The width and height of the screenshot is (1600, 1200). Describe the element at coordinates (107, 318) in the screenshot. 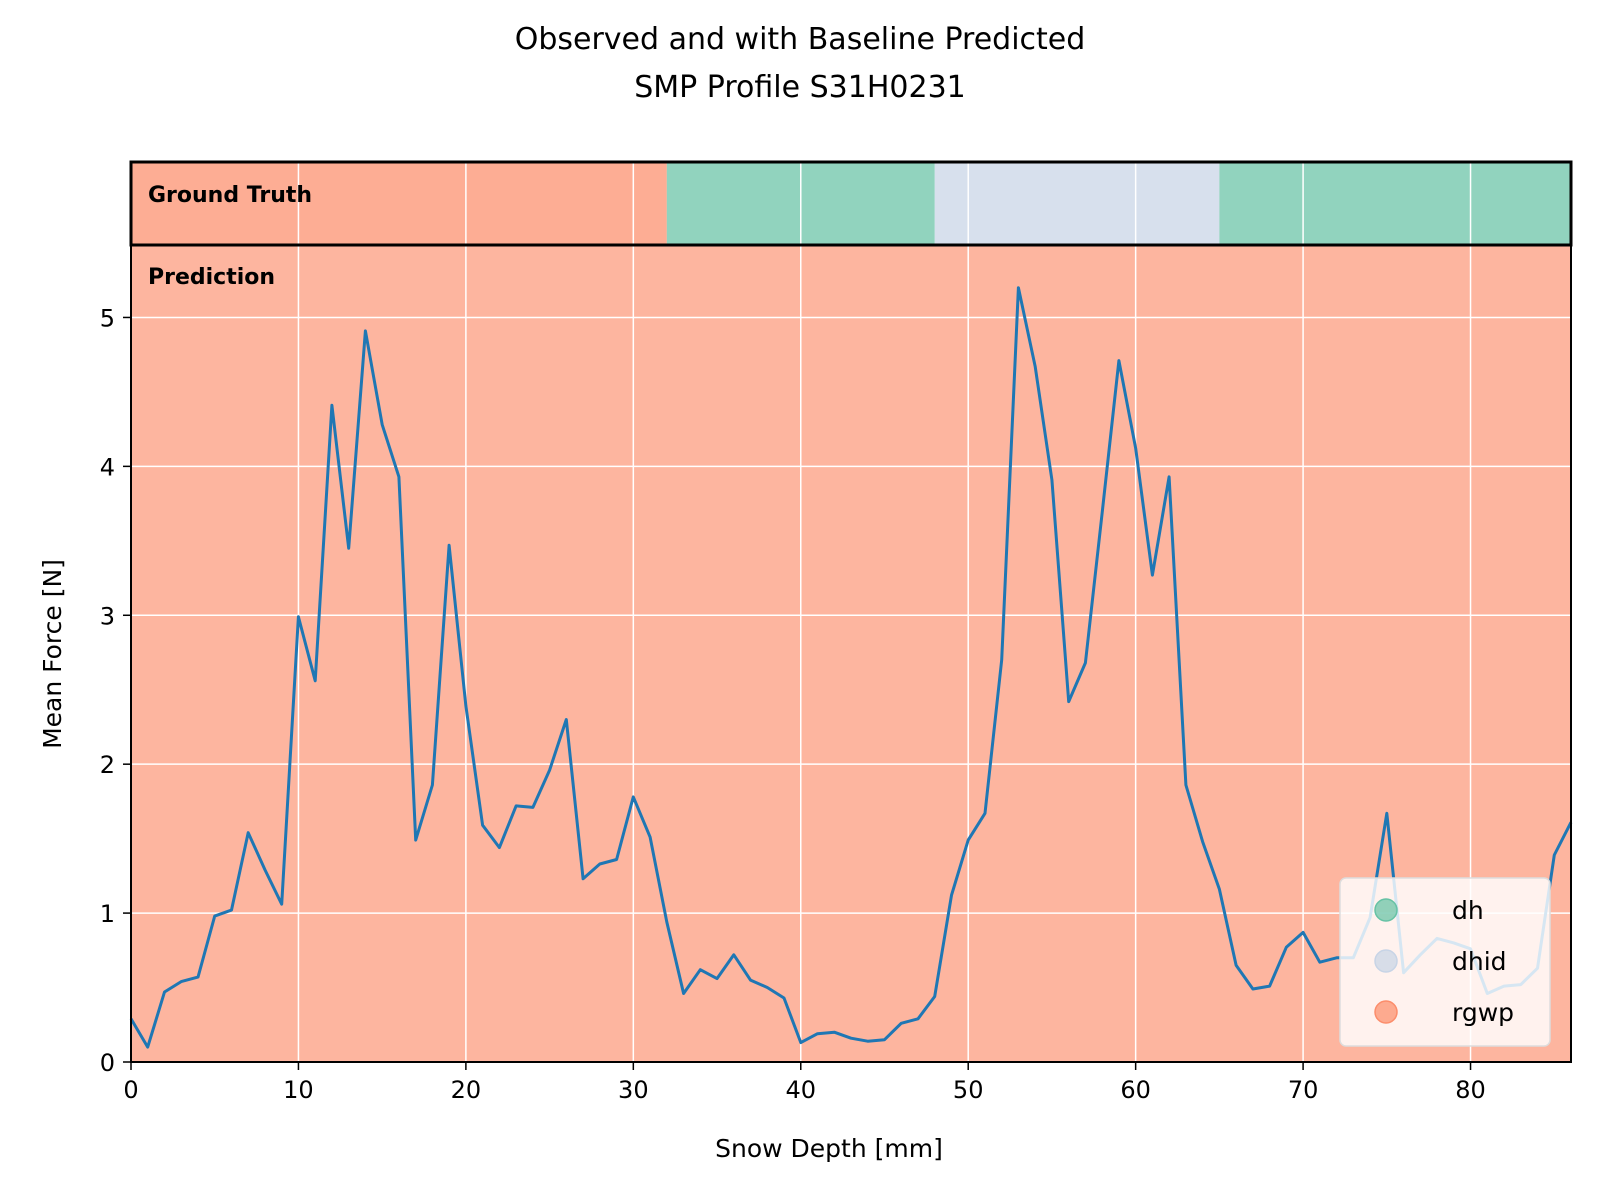

I see `y-tick-label: 5` at that location.